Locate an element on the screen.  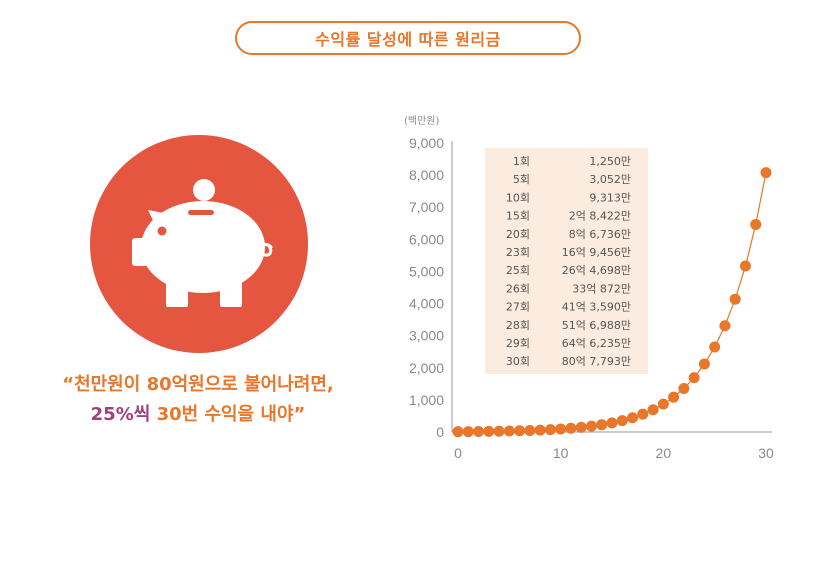
piggy-tail is located at coordinates (266, 249).